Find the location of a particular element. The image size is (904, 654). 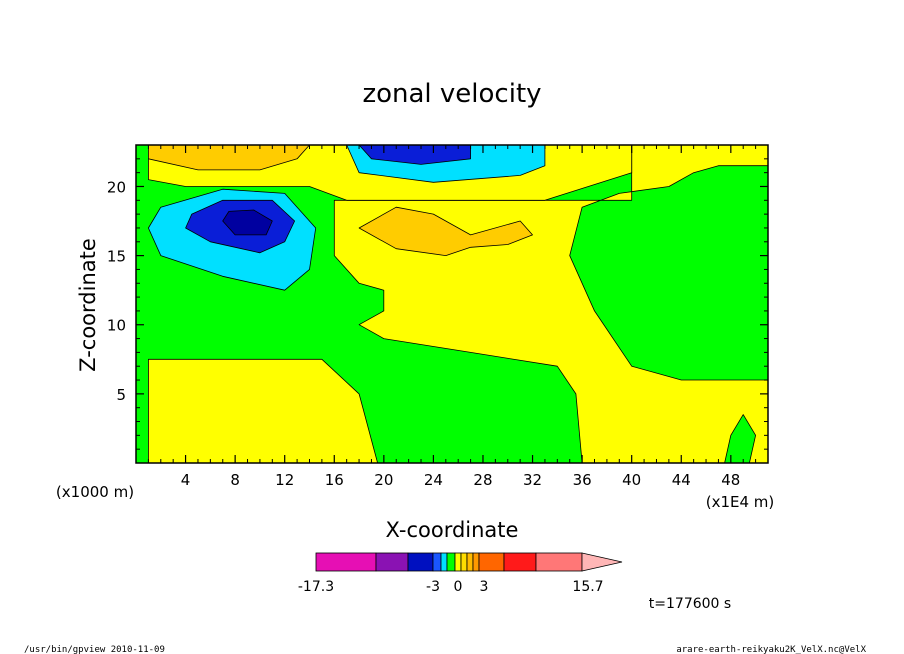

chart-title: zonal velocity is located at coordinates (451, 94).